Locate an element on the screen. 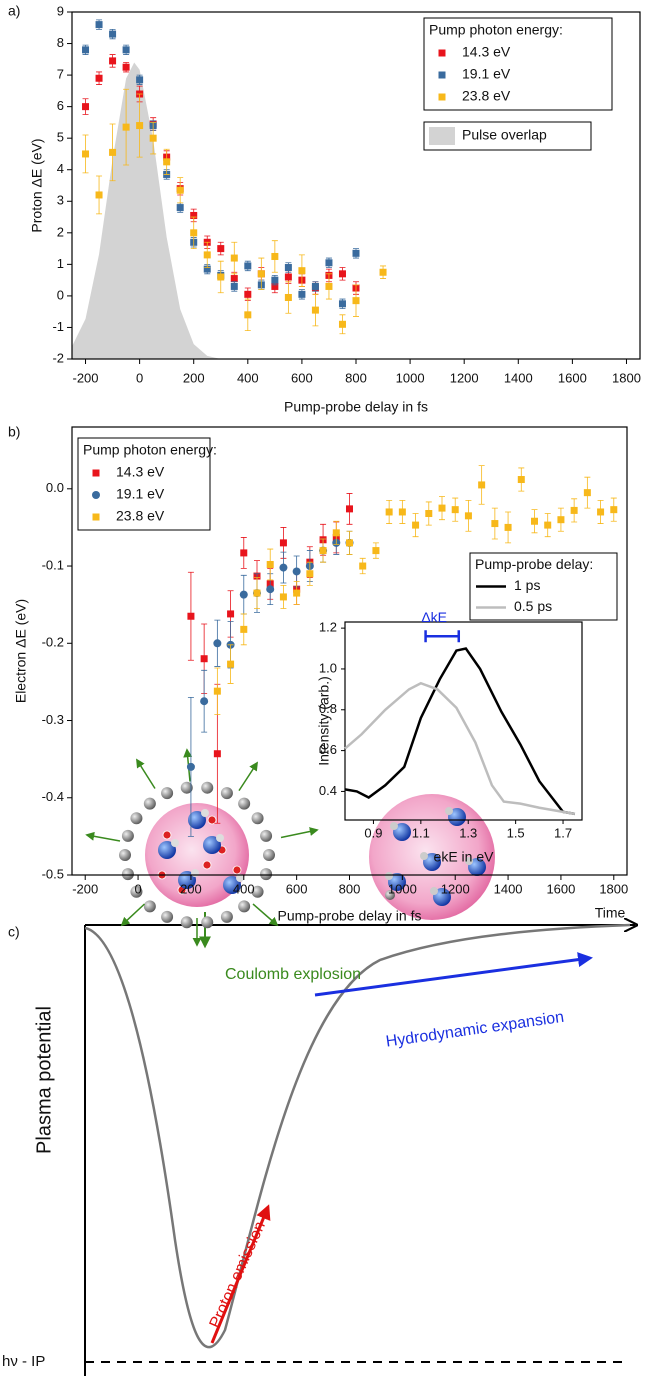  x-tick-label: 1.1 is located at coordinates (421, 832).